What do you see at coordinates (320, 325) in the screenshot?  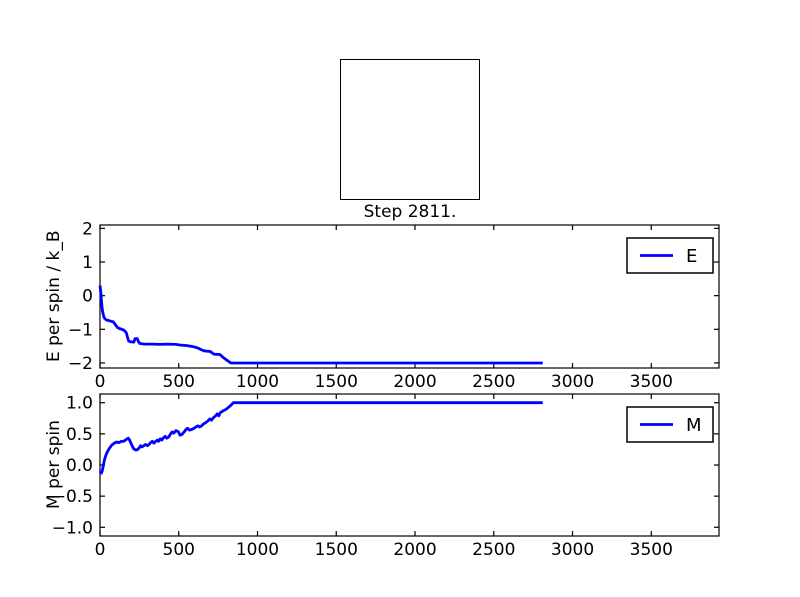 I see `series-line-E` at bounding box center [320, 325].